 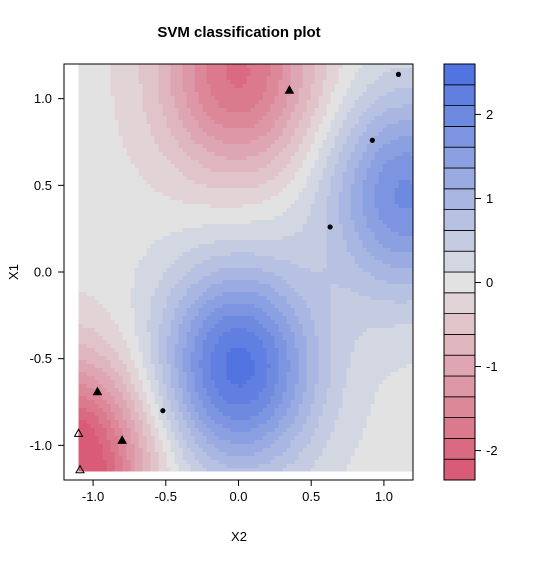 I want to click on y-tick-label: 1.0, so click(x=43, y=98).